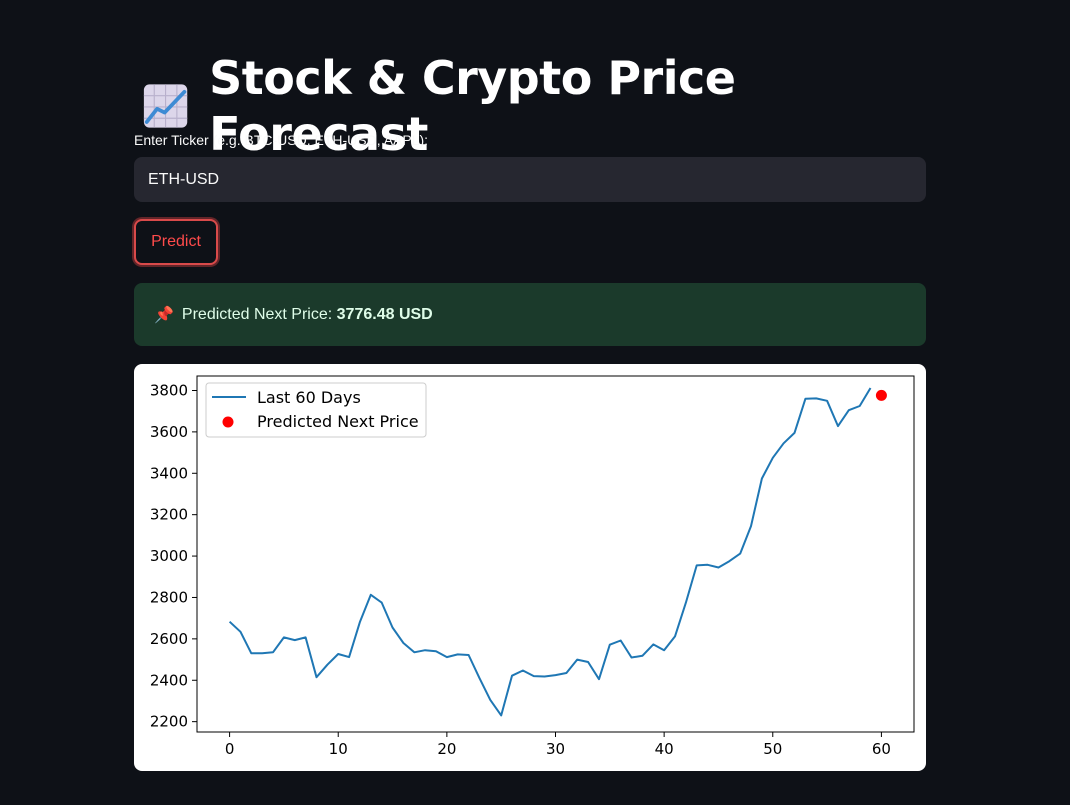 The image size is (1070, 805). I want to click on page-header: Stock & Crypto Price Forecast, so click(534, 106).